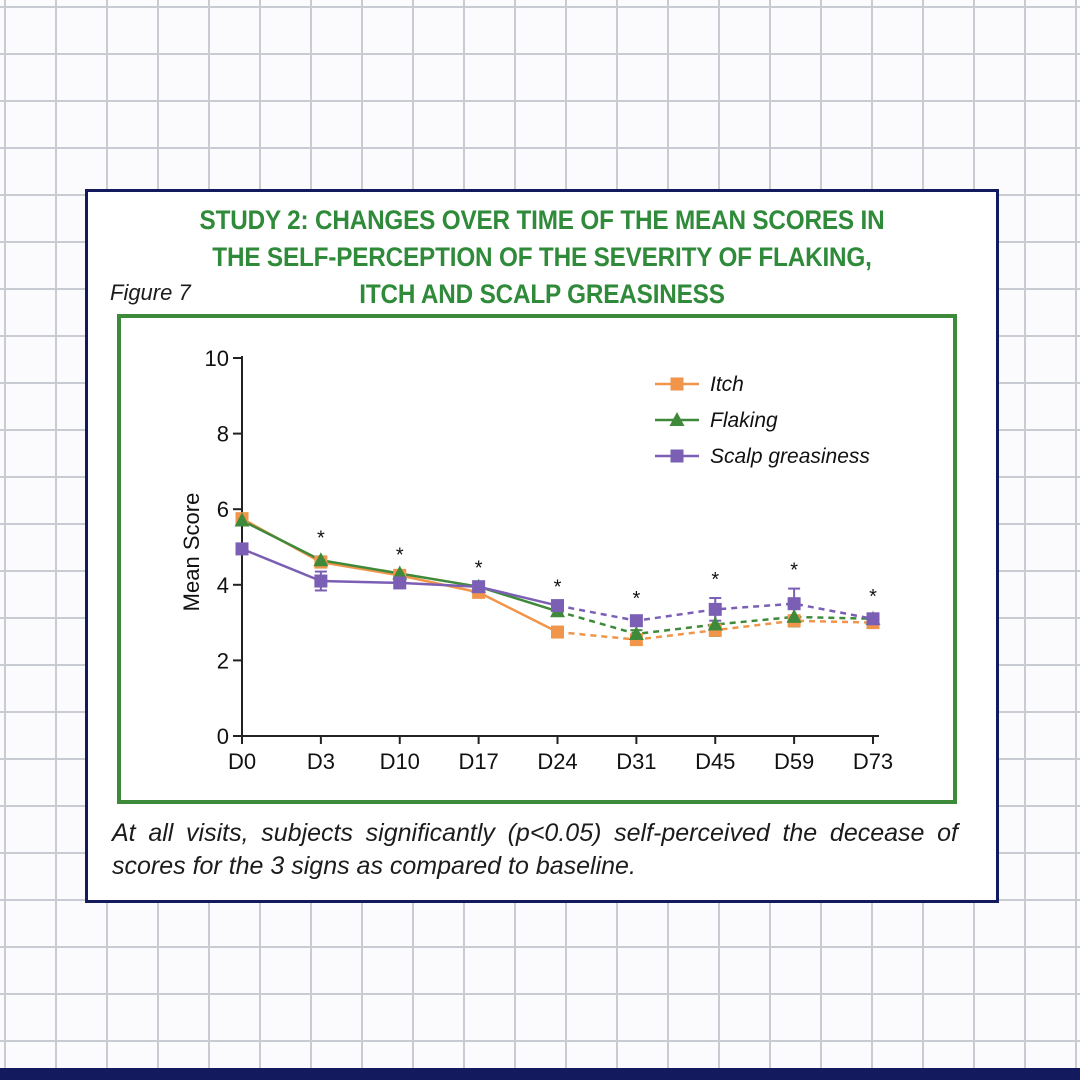 This screenshot has height=1080, width=1080. Describe the element at coordinates (790, 456) in the screenshot. I see `legend-label: Scalp greasiness` at that location.